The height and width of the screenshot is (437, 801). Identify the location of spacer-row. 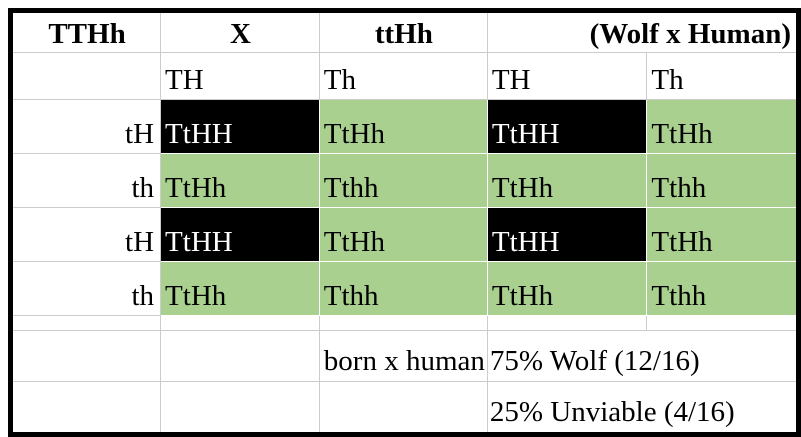
(404, 323).